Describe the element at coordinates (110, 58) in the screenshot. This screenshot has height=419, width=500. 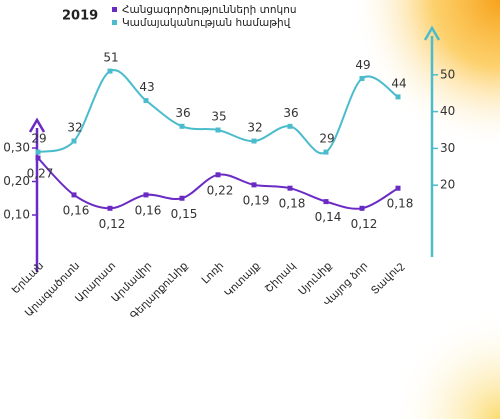
I see `value-label: 51` at that location.